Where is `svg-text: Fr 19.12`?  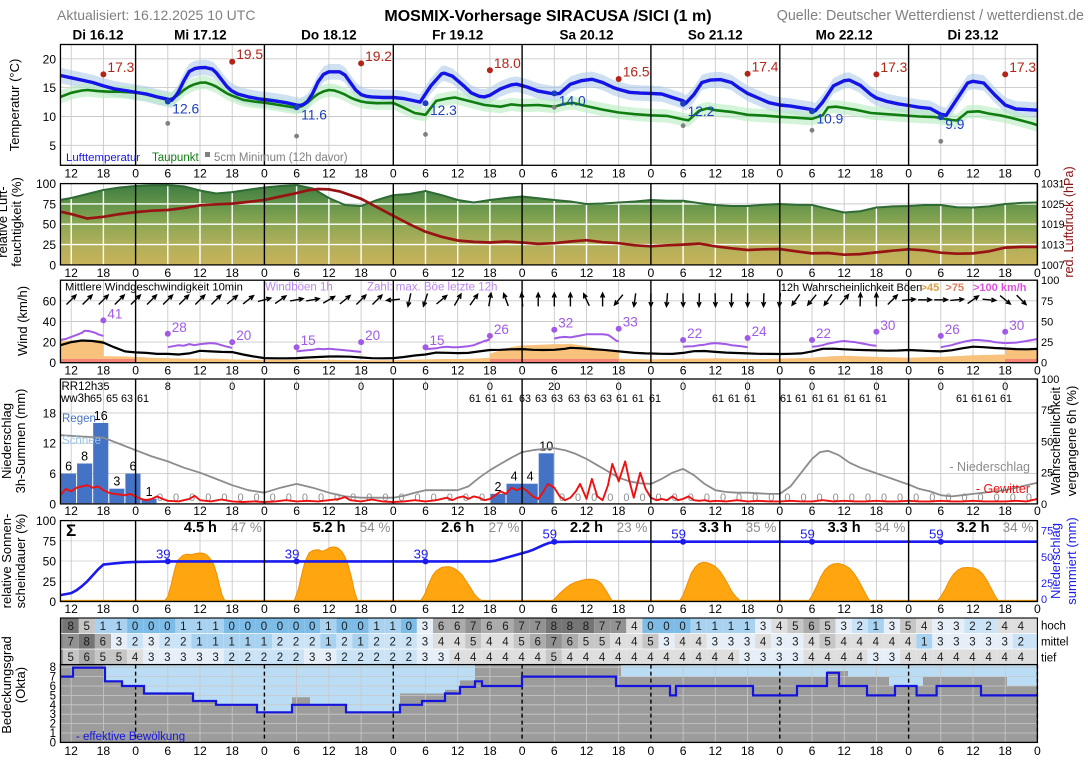
svg-text: Fr 19.12 is located at coordinates (457, 35).